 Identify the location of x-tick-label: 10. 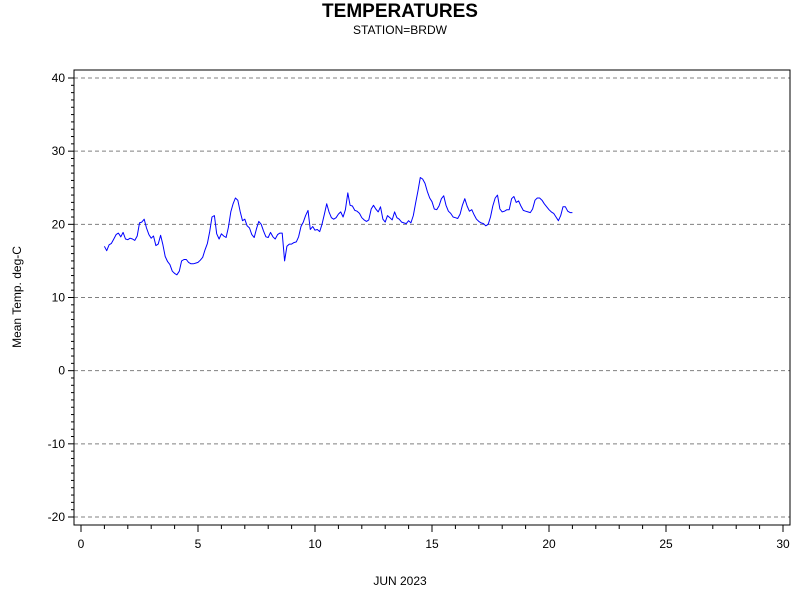
(315, 544).